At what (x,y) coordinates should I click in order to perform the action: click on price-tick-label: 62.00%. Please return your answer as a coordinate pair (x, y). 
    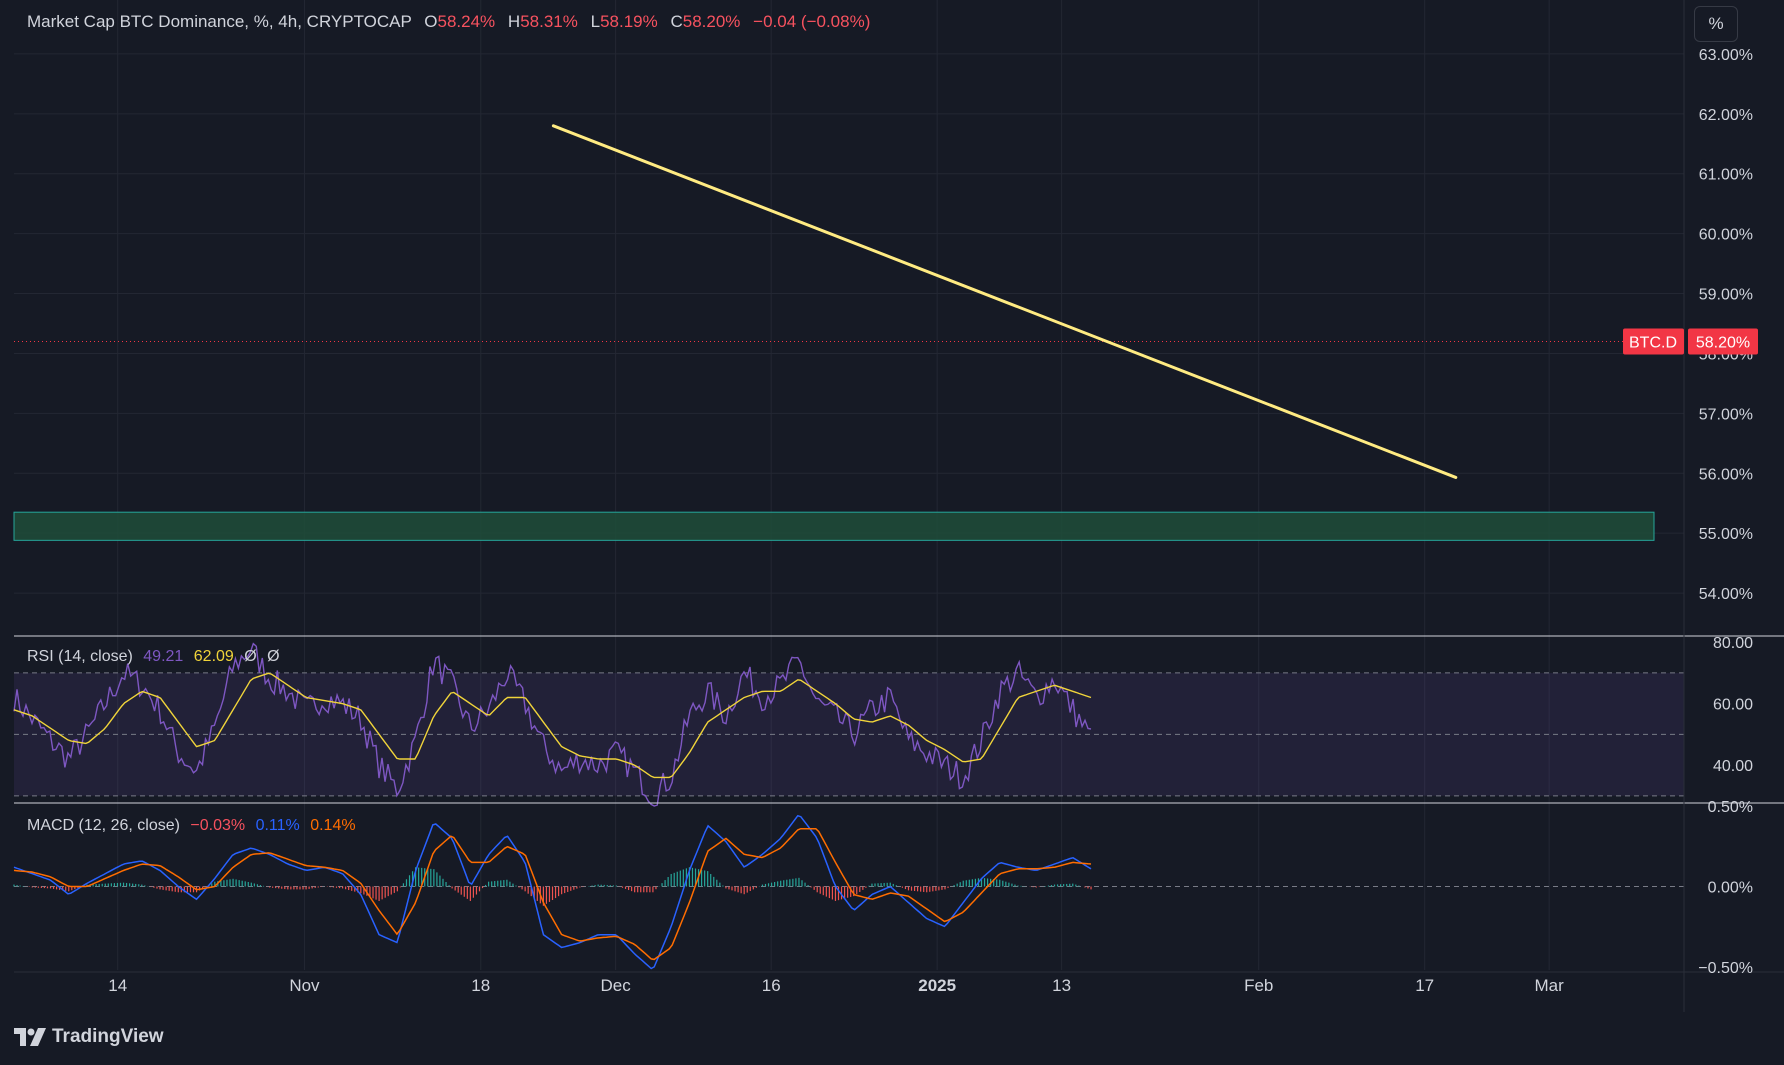
    Looking at the image, I should click on (1726, 115).